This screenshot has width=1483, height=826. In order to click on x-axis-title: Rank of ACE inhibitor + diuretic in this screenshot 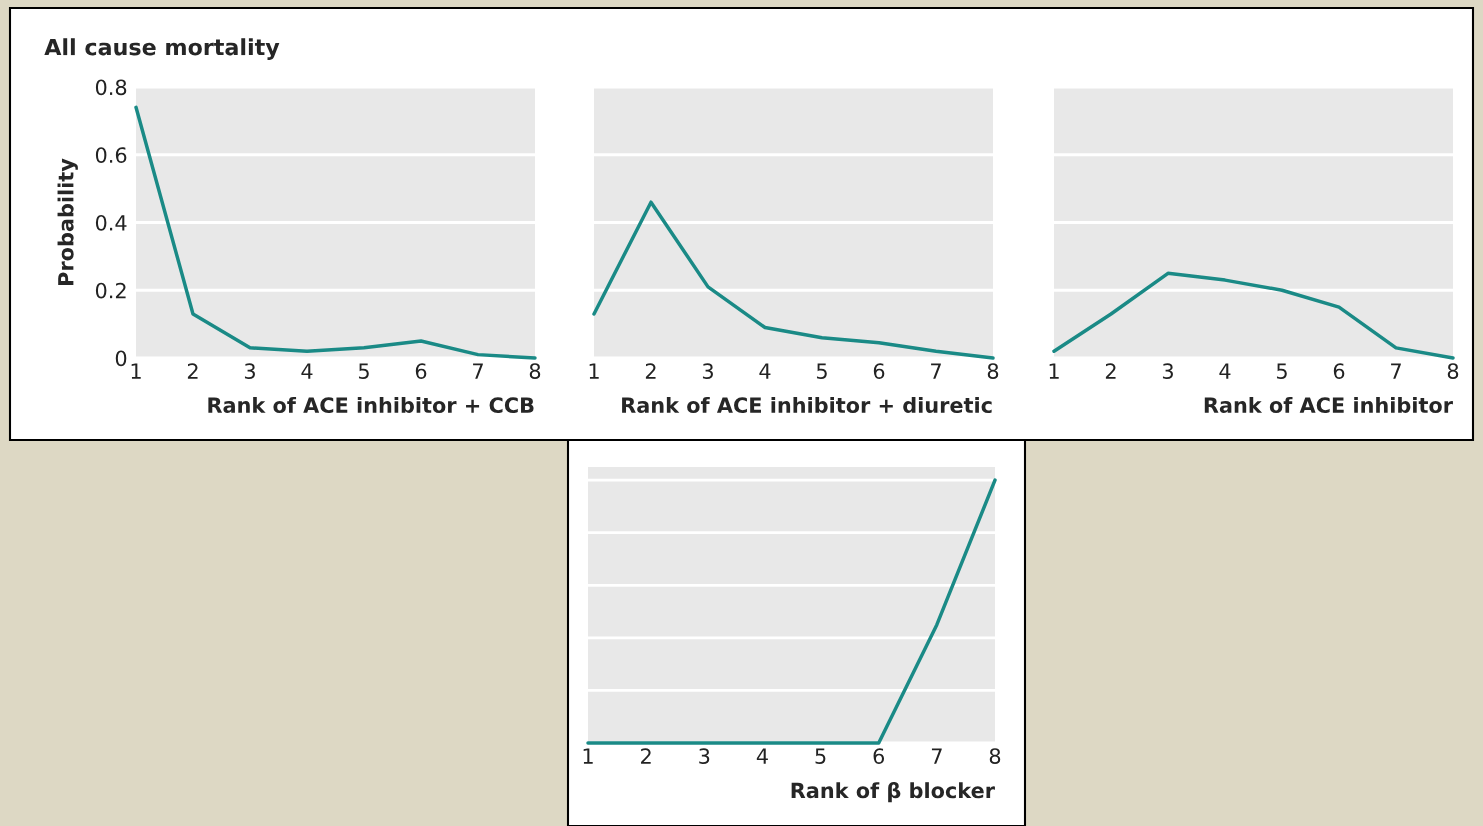, I will do `click(807, 405)`.